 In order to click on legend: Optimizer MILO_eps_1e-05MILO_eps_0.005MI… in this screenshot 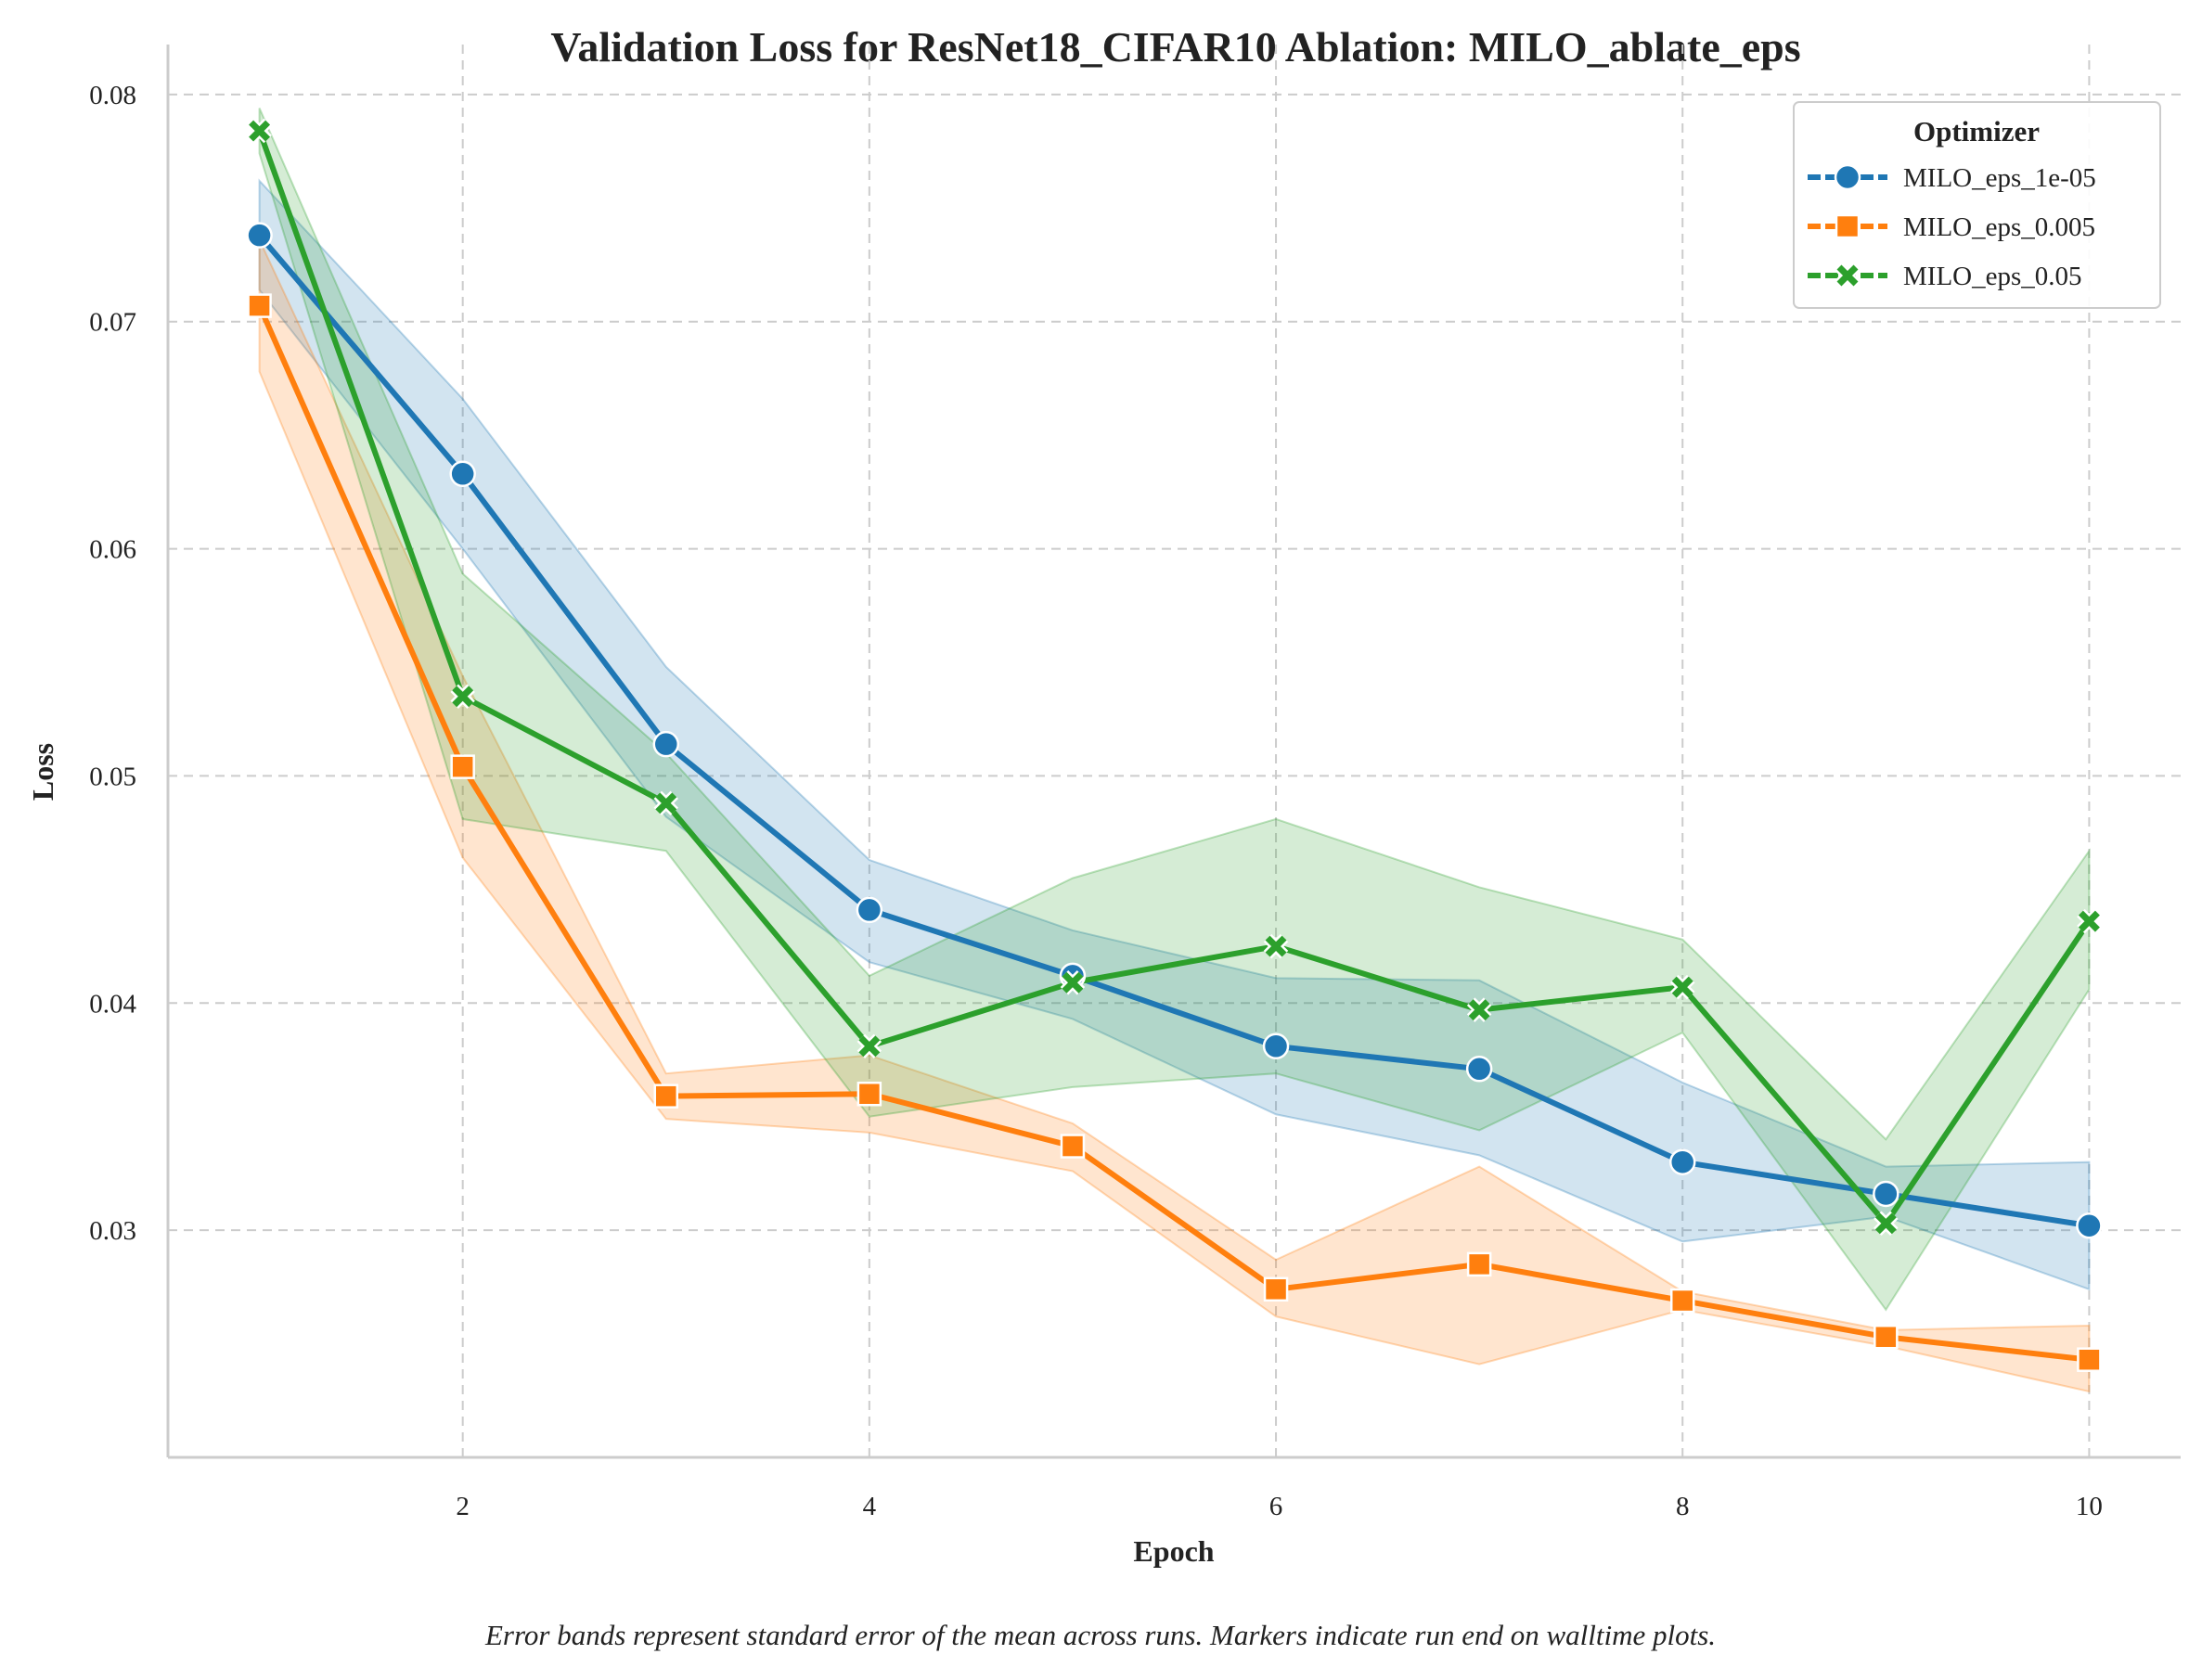, I will do `click(1977, 205)`.